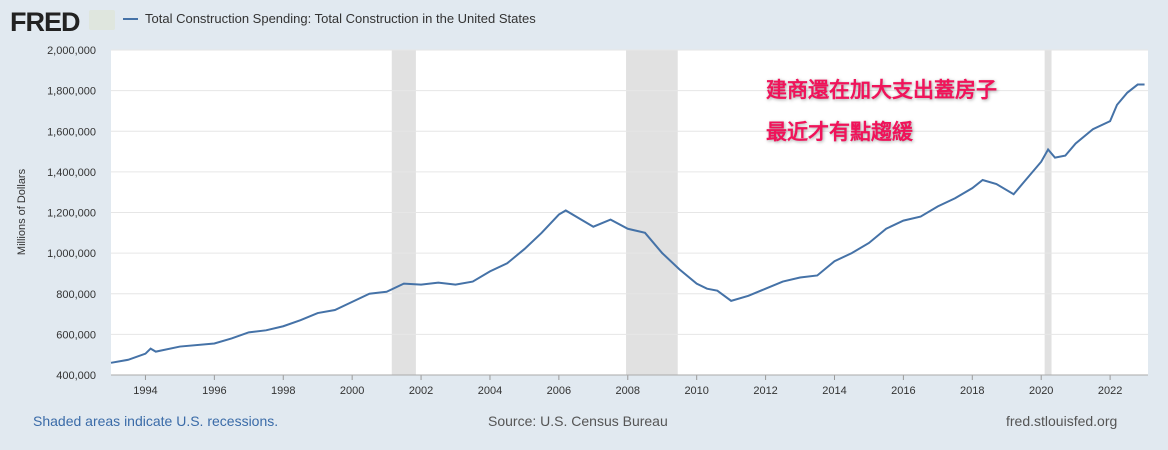 The image size is (1168, 450). I want to click on legend-label: Total Construction Spending, so click(340, 18).